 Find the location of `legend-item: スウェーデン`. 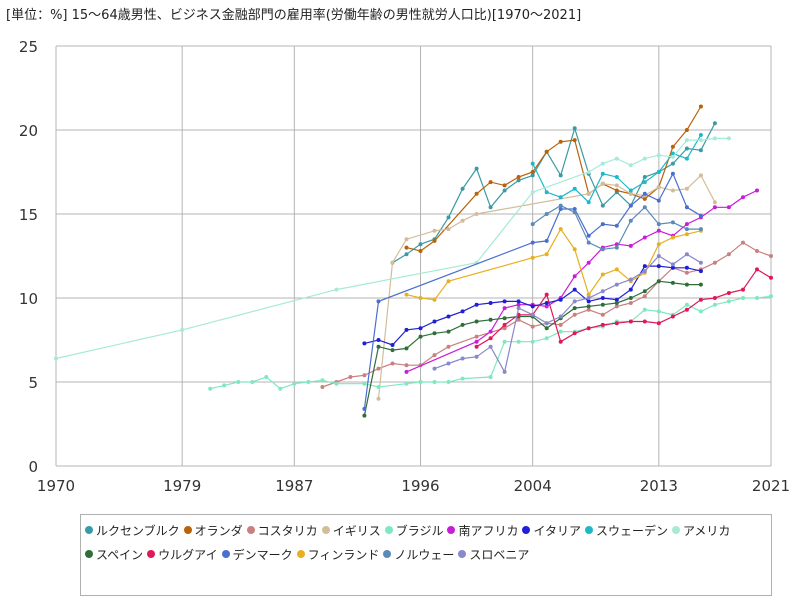

legend-item: スウェーデン is located at coordinates (626, 530).